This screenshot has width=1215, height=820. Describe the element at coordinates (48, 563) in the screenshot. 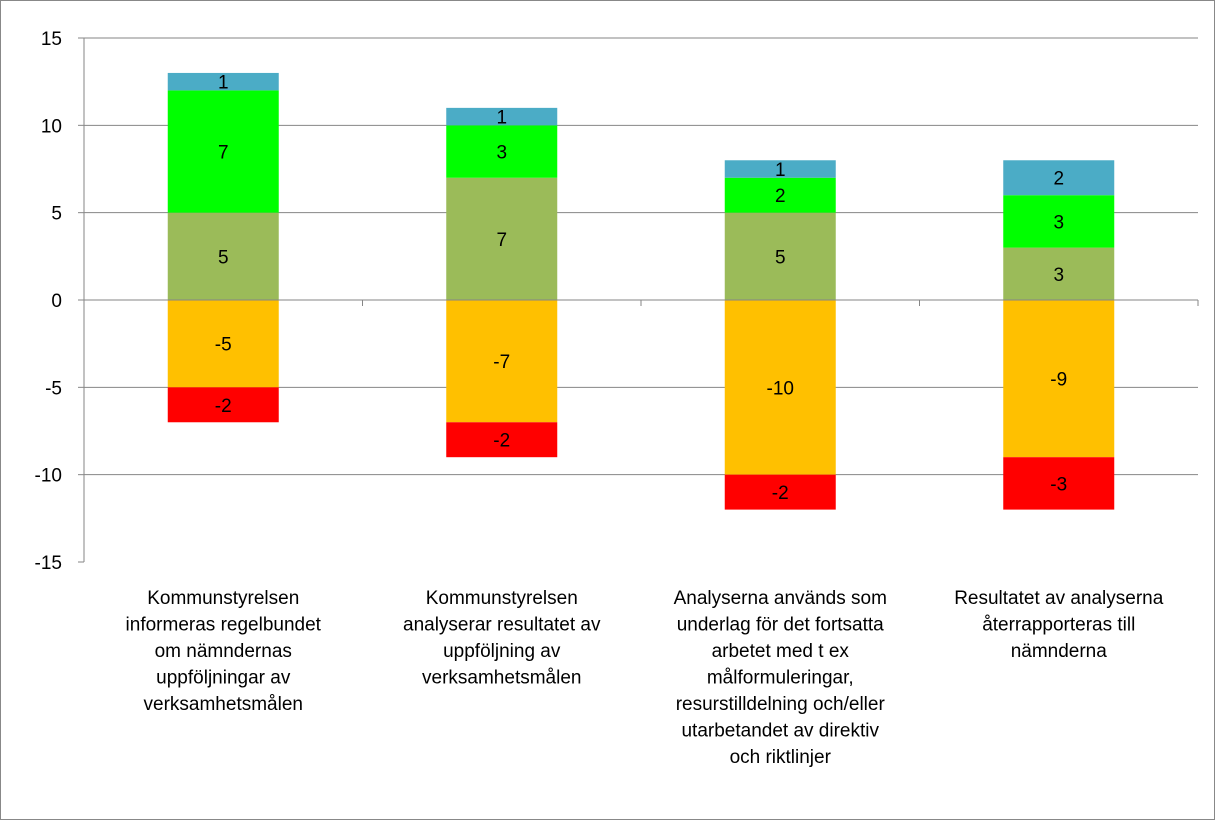

I see `y-tick-label: -15` at that location.